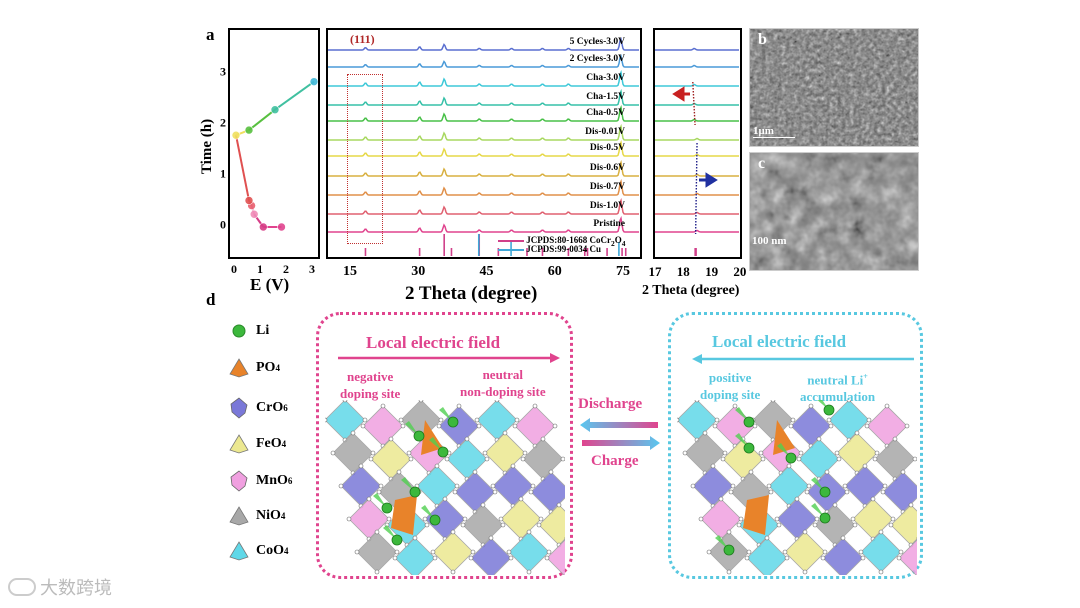  What do you see at coordinates (655, 271) in the screenshot?
I see `x-tick-label: 17` at bounding box center [655, 271].